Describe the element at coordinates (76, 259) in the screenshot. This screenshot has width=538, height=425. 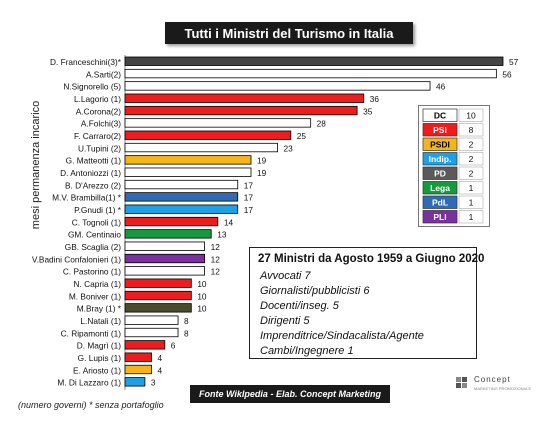
I see `category-label: V.Badini Confalonieri (1)` at that location.